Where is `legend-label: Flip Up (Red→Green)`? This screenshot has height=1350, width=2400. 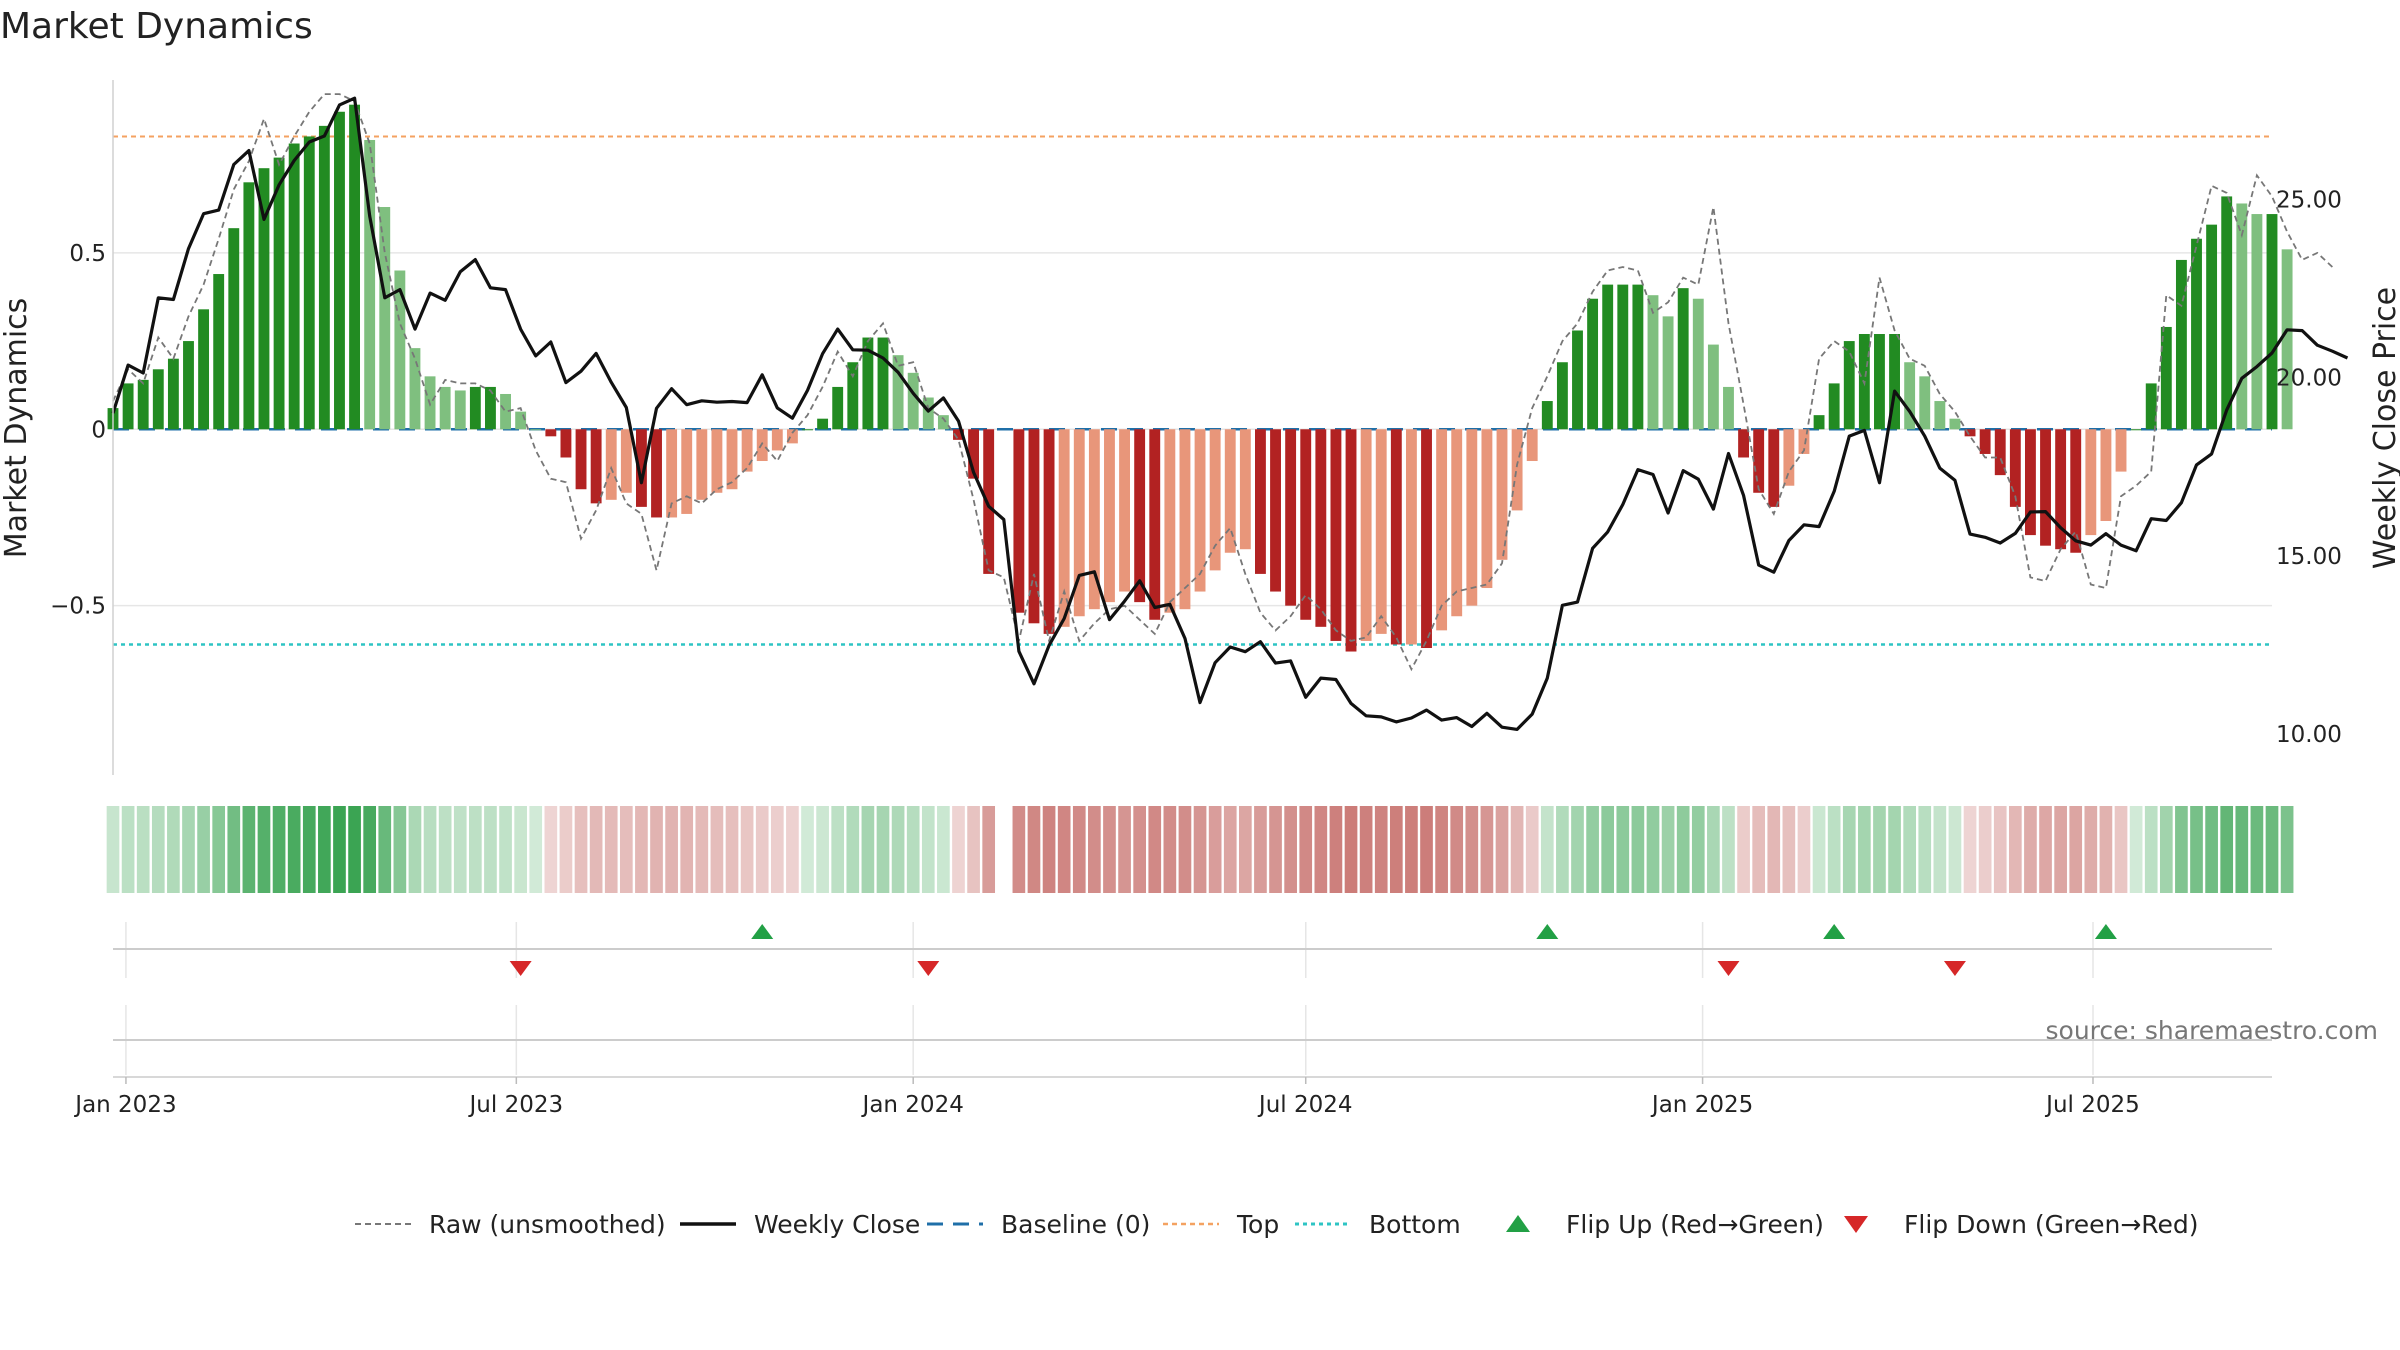
legend-label: Flip Up (Red→Green) is located at coordinates (1695, 1224).